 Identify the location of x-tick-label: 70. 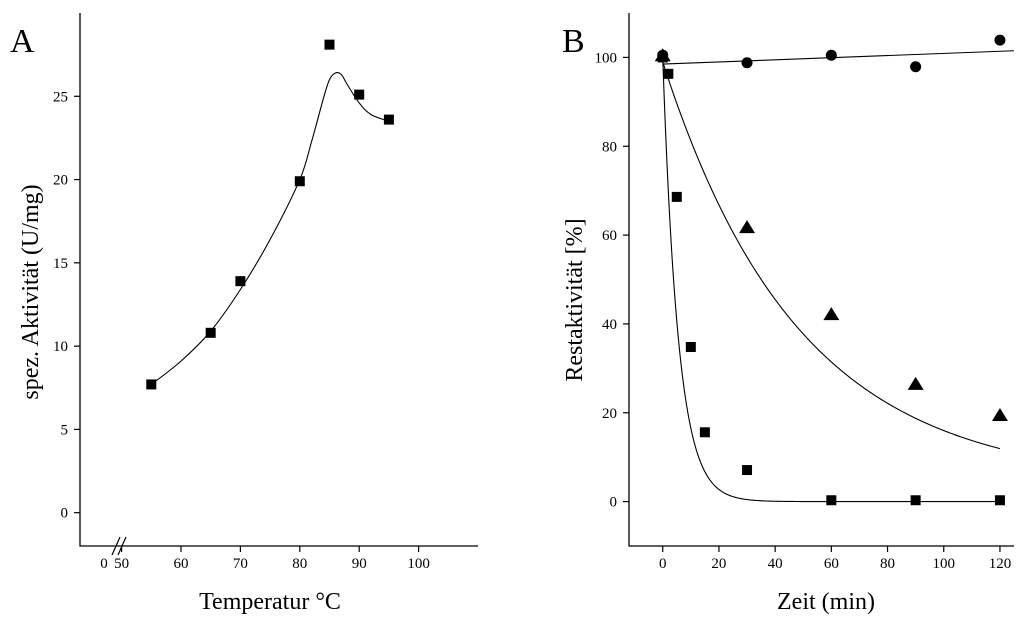
(240, 564).